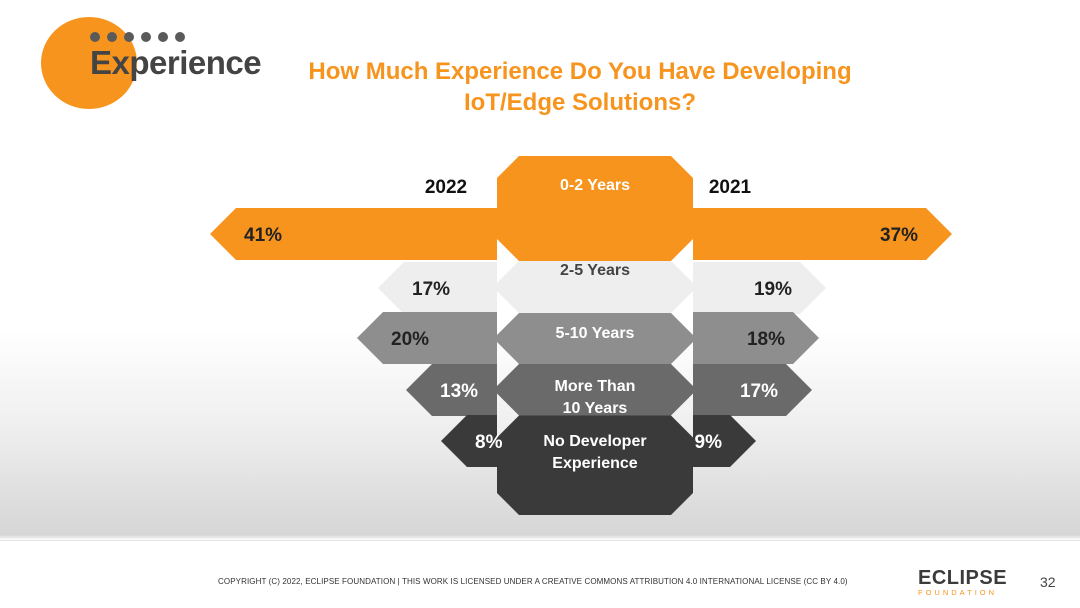 The height and width of the screenshot is (608, 1080). Describe the element at coordinates (580, 102) in the screenshot. I see `chart-title-line-2: IoT/Edge Solutions?` at that location.